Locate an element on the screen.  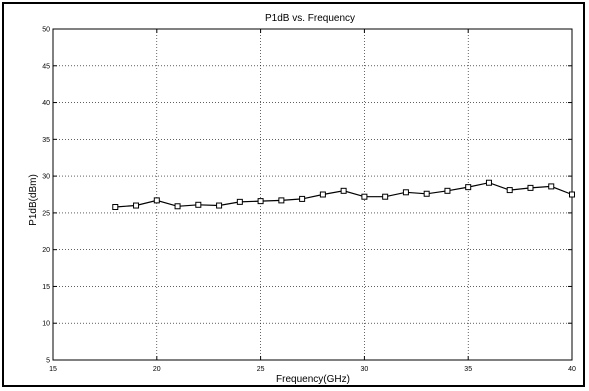
x-tick-label: 25 is located at coordinates (261, 369).